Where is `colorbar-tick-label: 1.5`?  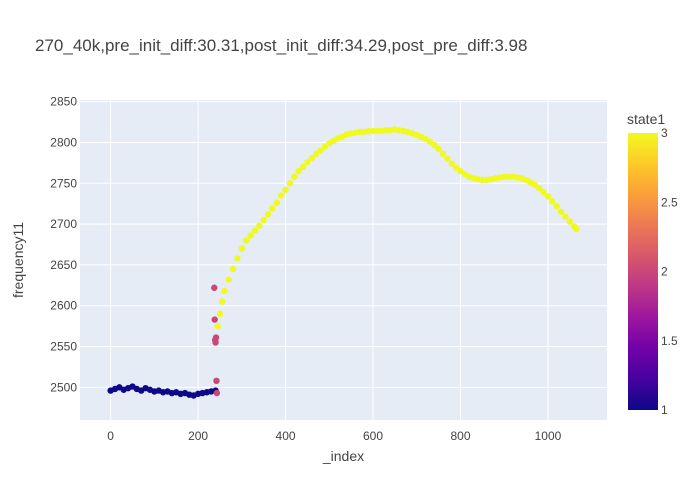 colorbar-tick-label: 1.5 is located at coordinates (669, 341).